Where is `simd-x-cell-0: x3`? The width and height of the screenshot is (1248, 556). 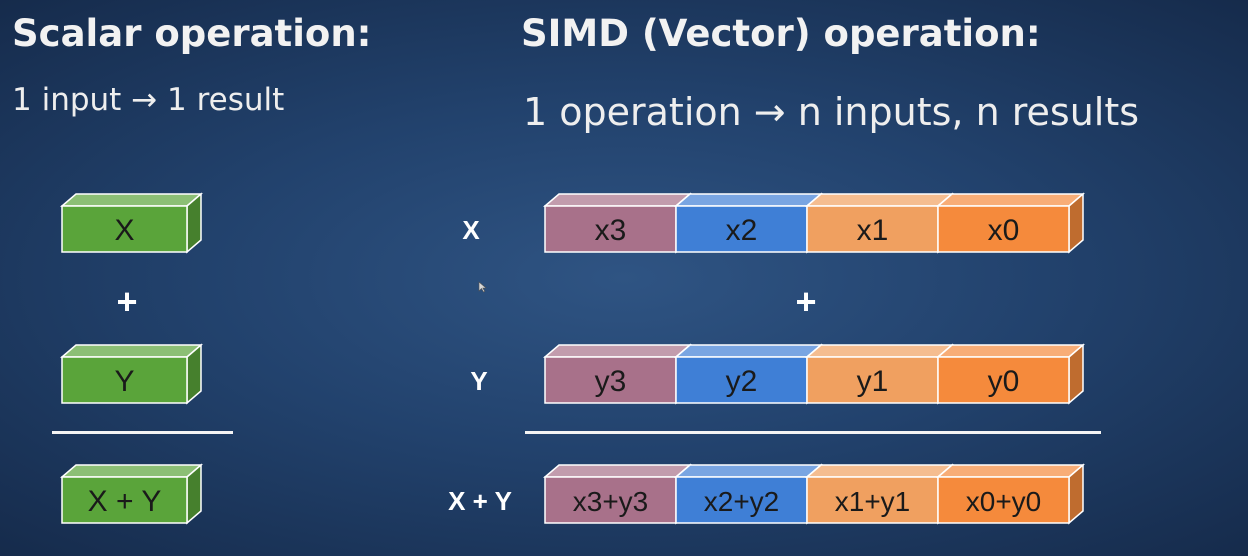 simd-x-cell-0: x3 is located at coordinates (617, 223).